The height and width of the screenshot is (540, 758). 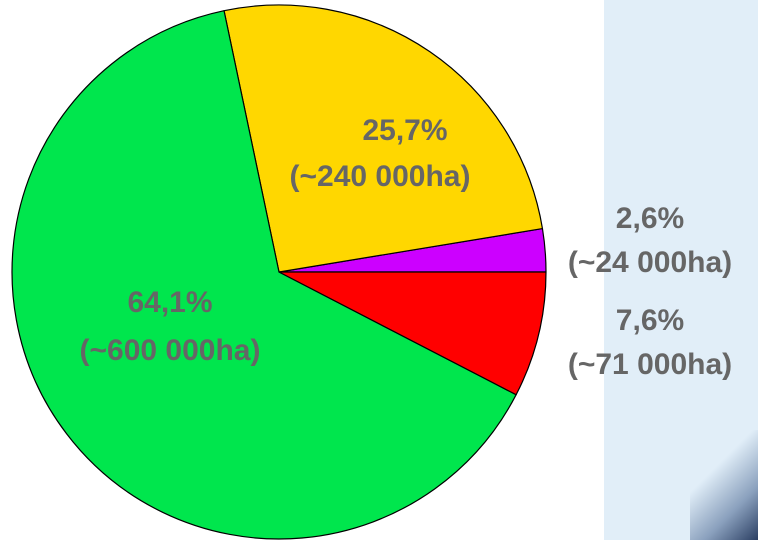 I want to click on slice-label-purple-percent: 2,6%, so click(x=650, y=218).